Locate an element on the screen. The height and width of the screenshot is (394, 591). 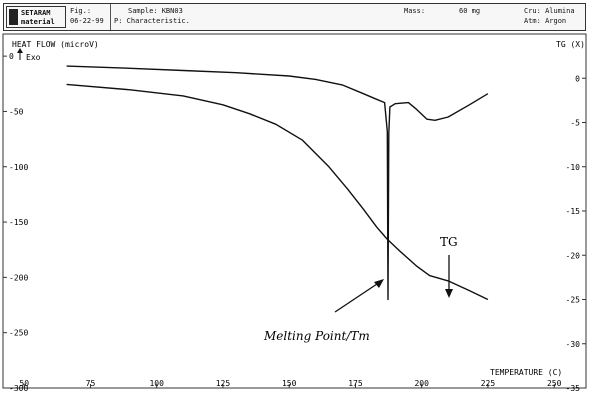
y-tick-label: -300 is located at coordinates (18, 388).